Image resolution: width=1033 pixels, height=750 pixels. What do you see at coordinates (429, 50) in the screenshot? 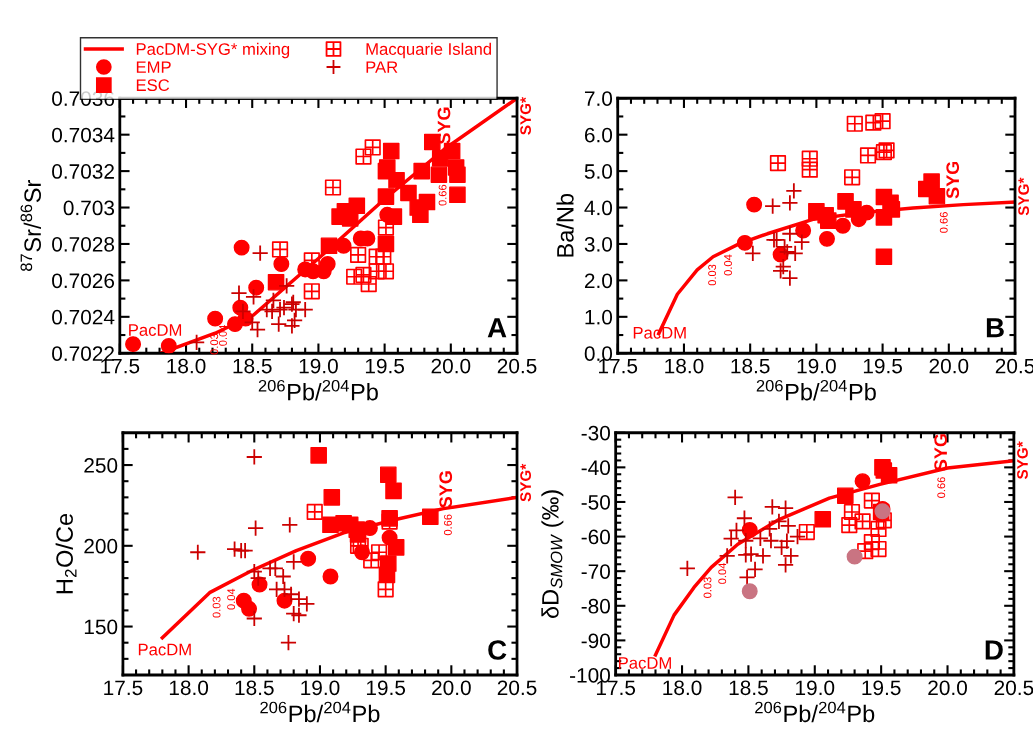
I see `legend-label: Macquarie Island` at bounding box center [429, 50].